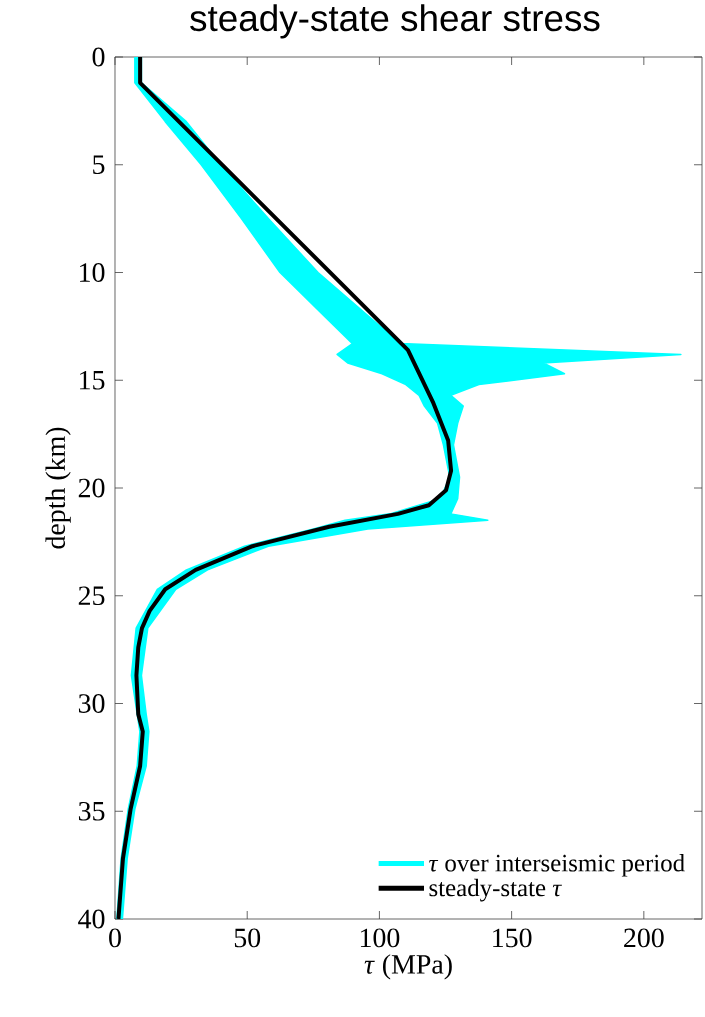 Image resolution: width=705 pixels, height=1017 pixels. What do you see at coordinates (644, 938) in the screenshot?
I see `x-tick-label: 200` at bounding box center [644, 938].